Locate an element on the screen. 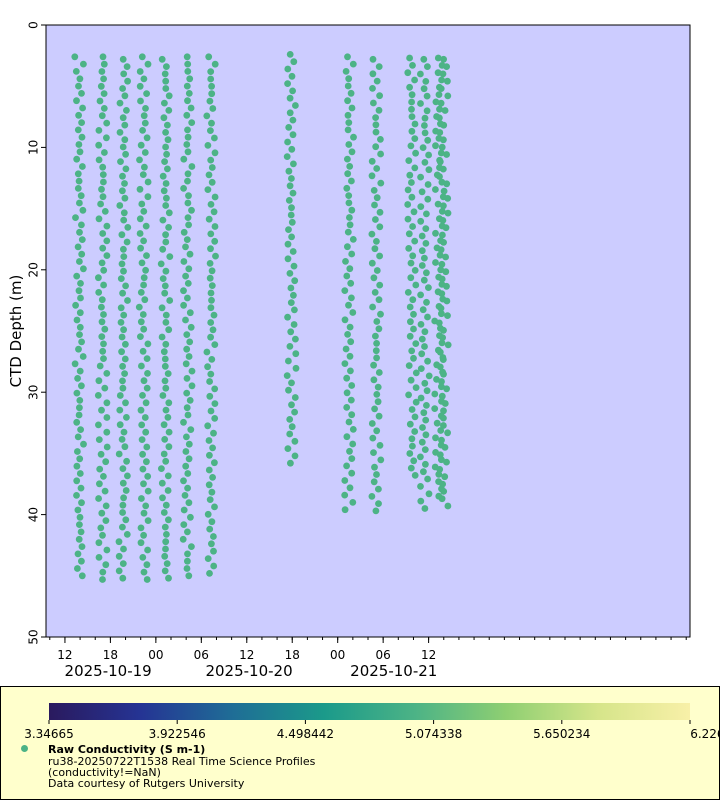 The height and width of the screenshot is (800, 720). y-tick-label: 20 is located at coordinates (34, 269).